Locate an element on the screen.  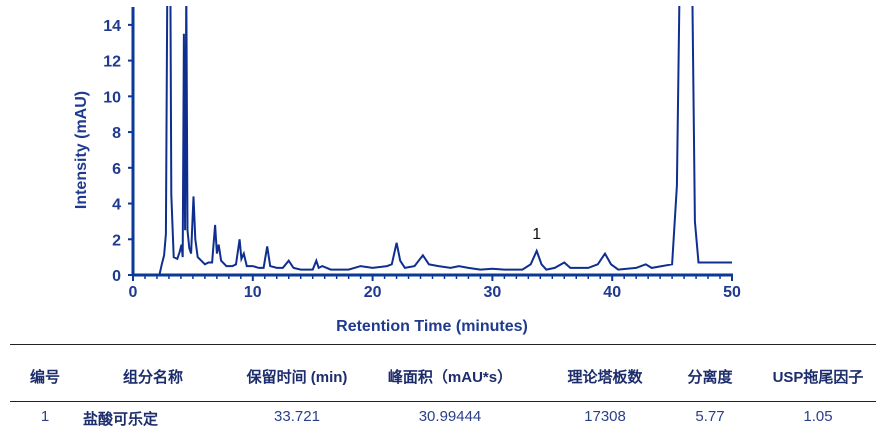
header-retention-time: 保留时间 (min) is located at coordinates (297, 377).